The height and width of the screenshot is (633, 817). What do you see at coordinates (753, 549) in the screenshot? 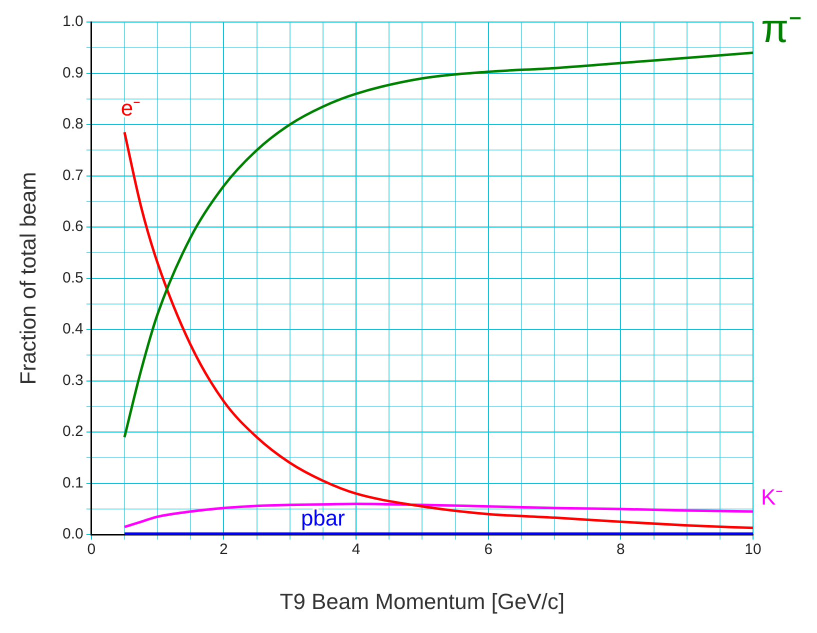
I see `x-tick-label: 10` at bounding box center [753, 549].